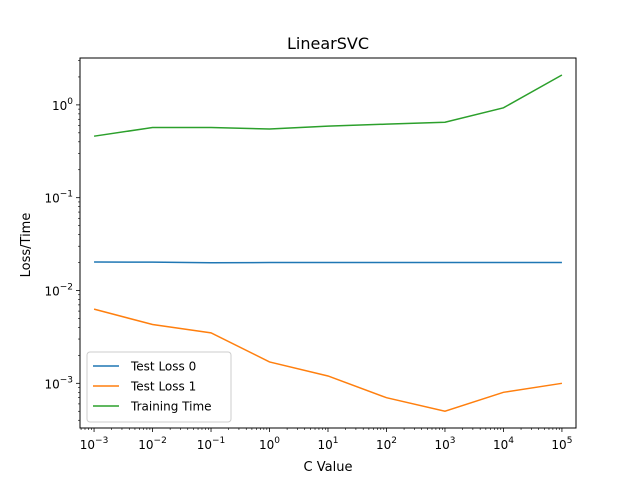 The width and height of the screenshot is (640, 480). Describe the element at coordinates (62, 105) in the screenshot. I see `y-tick-label: 10⁰` at that location.